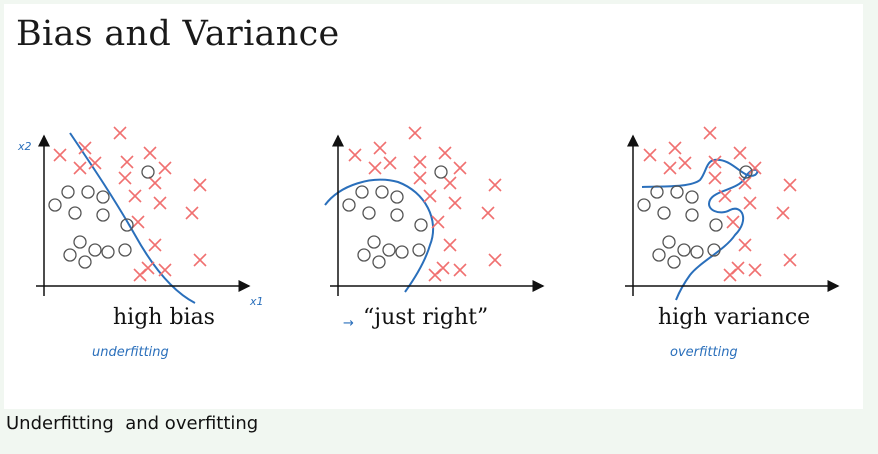 Image resolution: width=878 pixels, height=454 pixels. What do you see at coordinates (24, 146) in the screenshot?
I see `y-axis-label: x2` at bounding box center [24, 146].